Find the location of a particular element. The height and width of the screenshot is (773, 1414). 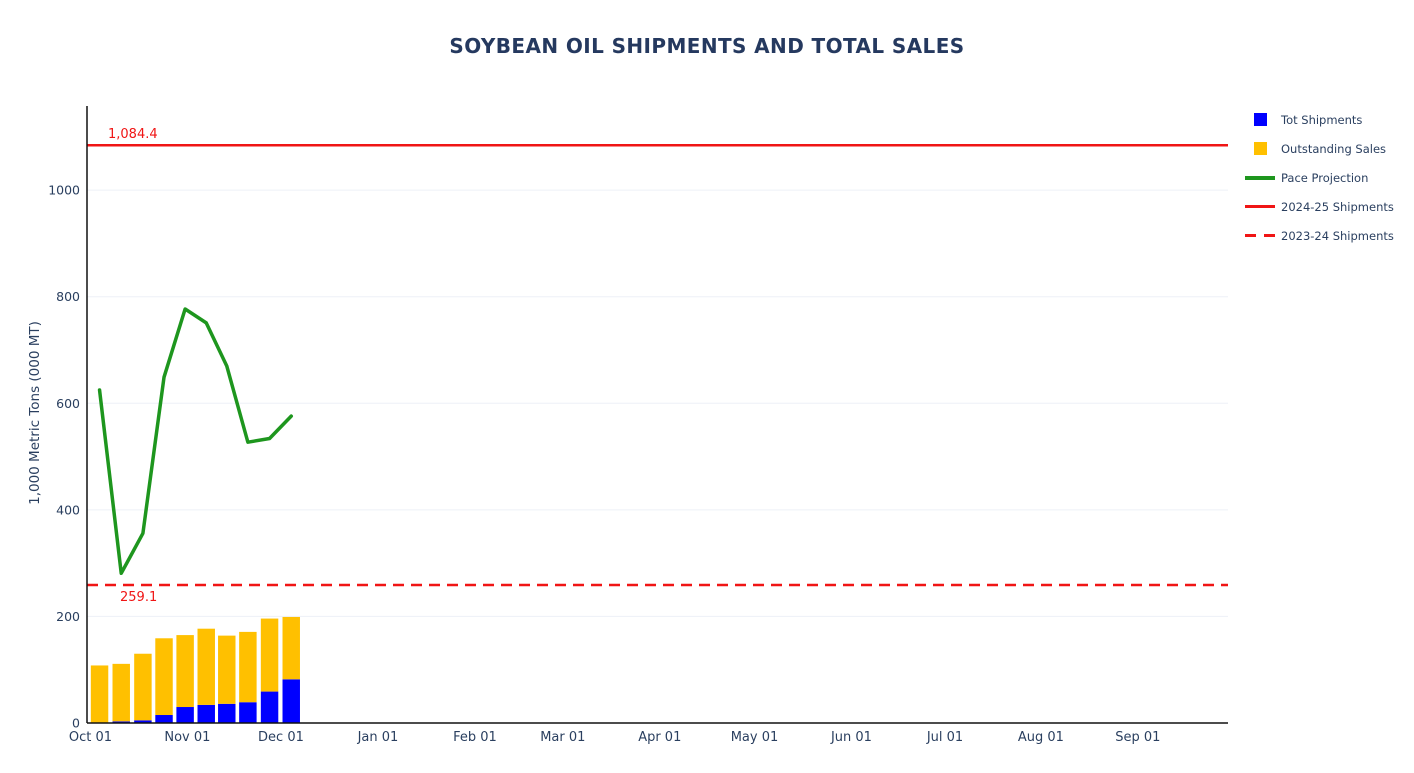

x-tick-label: Jun 01 is located at coordinates (851, 737).